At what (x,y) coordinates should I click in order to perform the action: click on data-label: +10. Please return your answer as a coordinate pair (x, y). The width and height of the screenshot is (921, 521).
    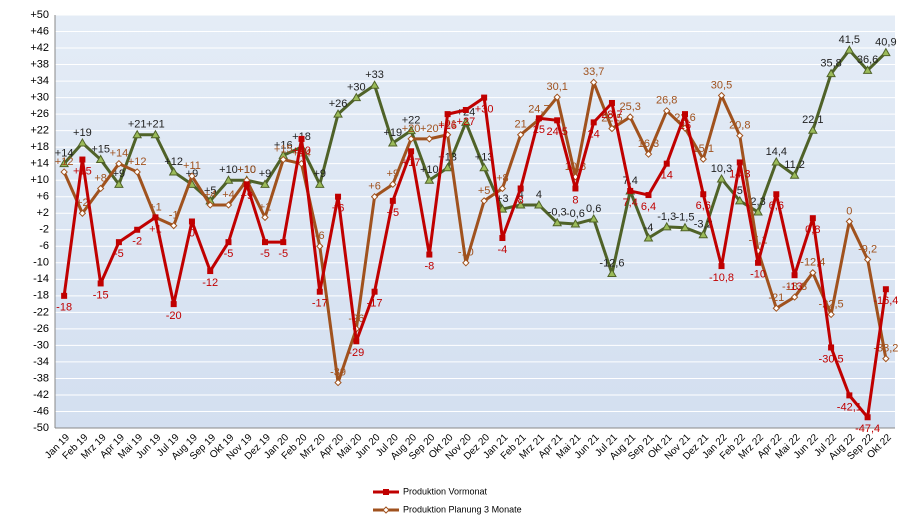
    Looking at the image, I should click on (228, 170).